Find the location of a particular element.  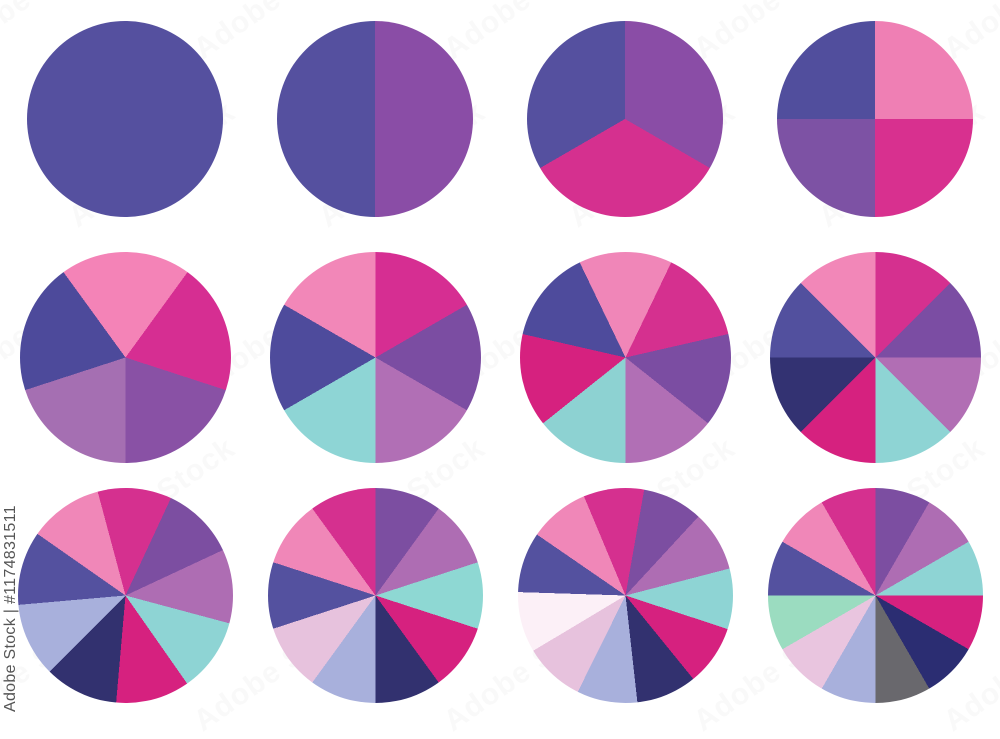

pie-chart-12-segments is located at coordinates (875, 595).